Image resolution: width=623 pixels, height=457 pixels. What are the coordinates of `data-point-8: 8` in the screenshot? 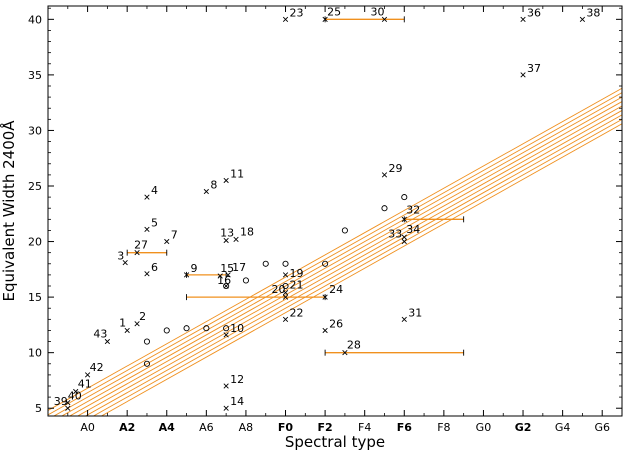 It's located at (210, 187).